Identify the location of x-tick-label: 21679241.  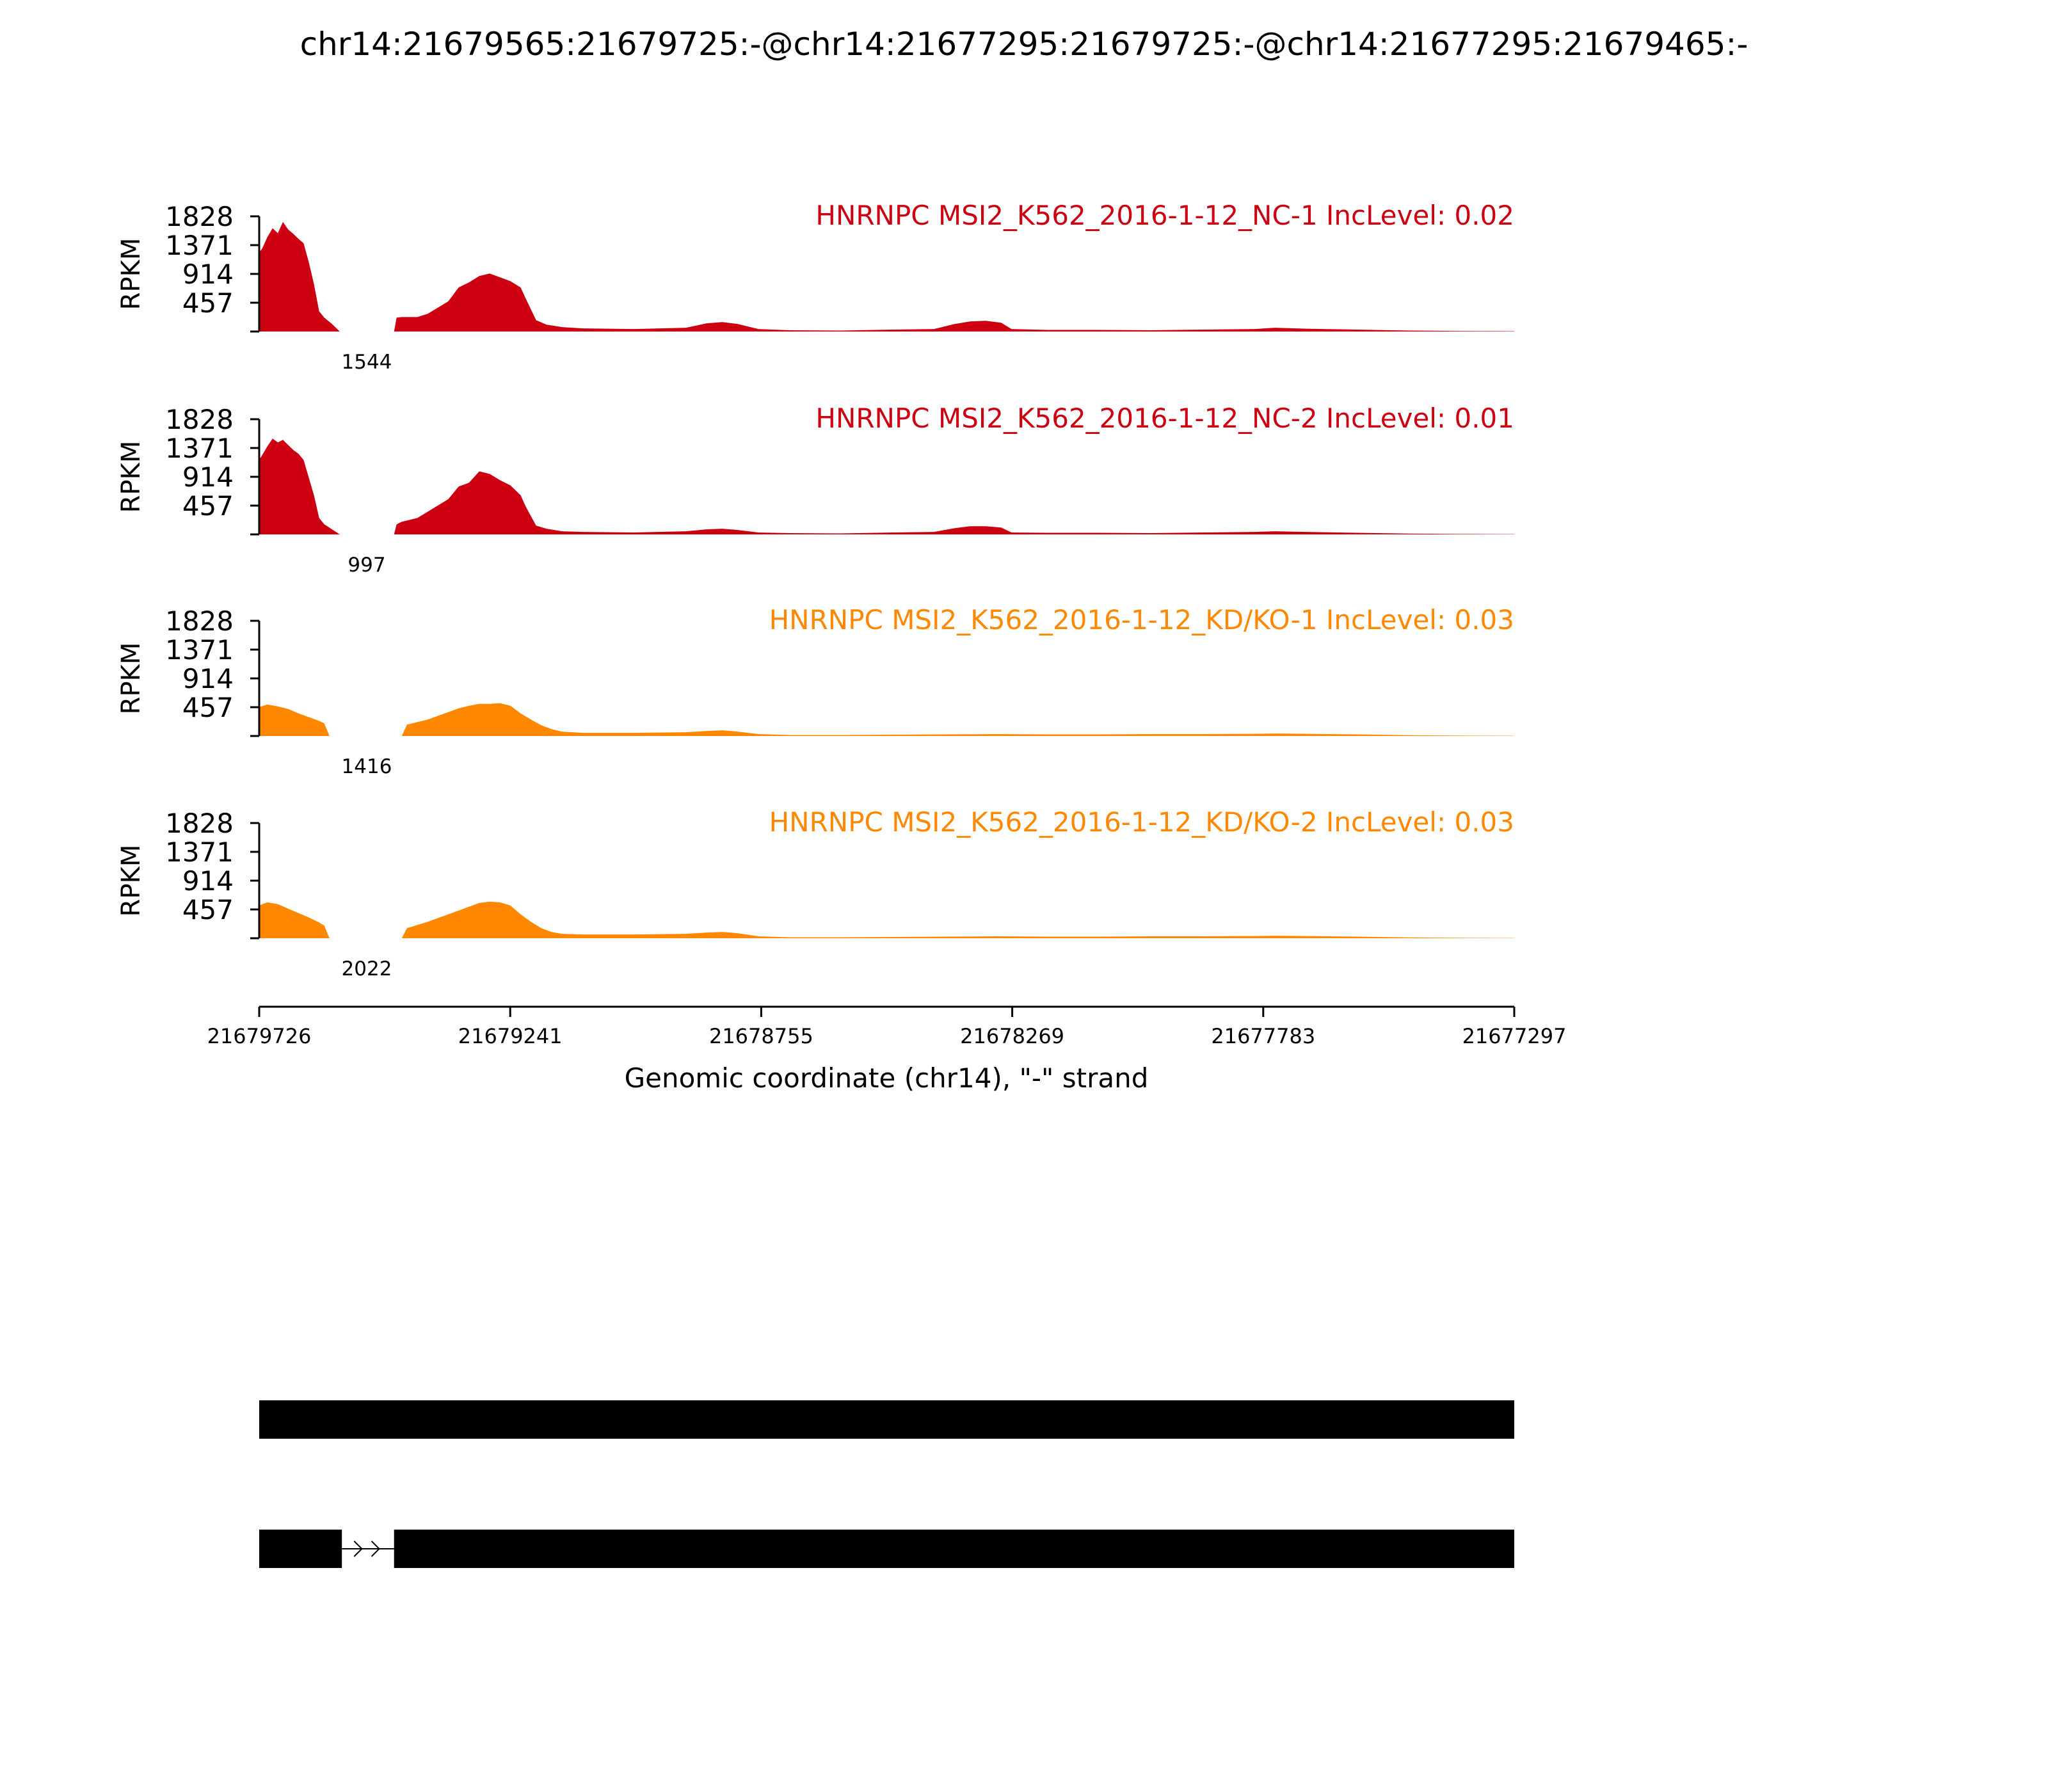
(510, 1036).